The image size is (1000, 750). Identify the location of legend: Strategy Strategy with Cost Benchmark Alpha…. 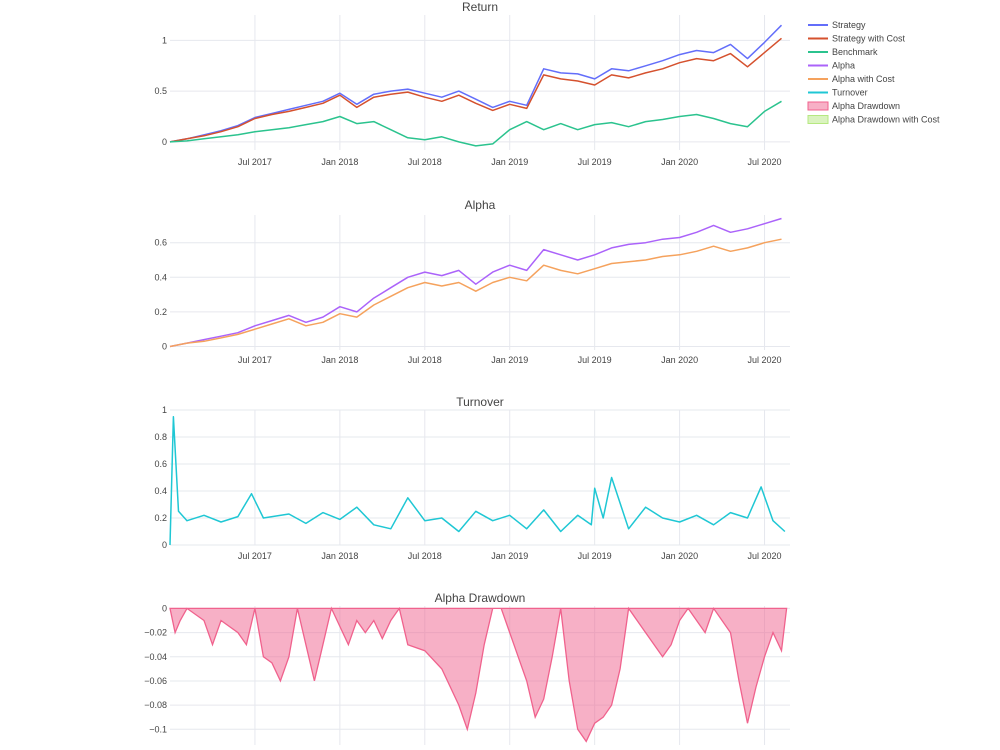
(873, 72).